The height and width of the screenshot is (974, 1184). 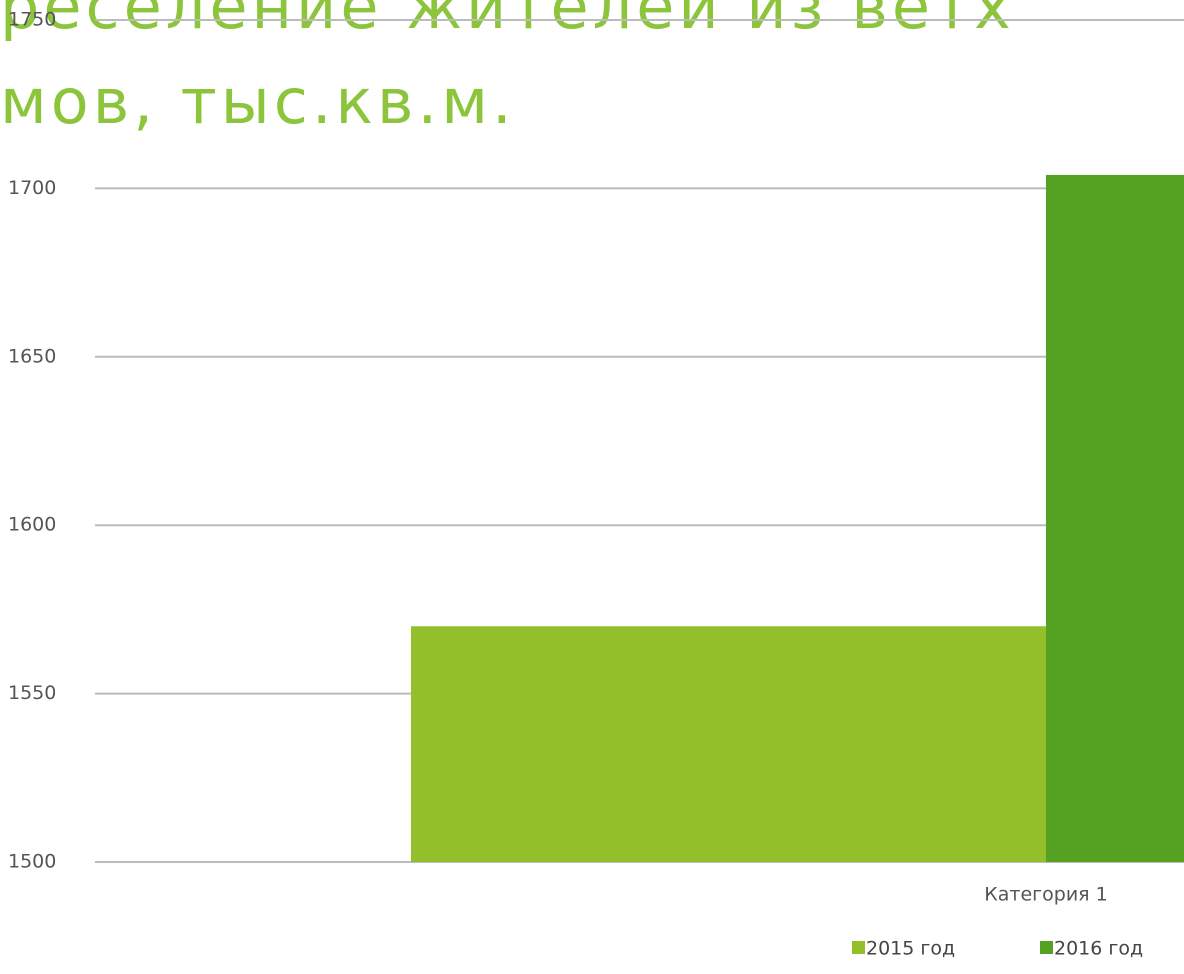 What do you see at coordinates (32, 356) in the screenshot?
I see `y-tick-label: 1650` at bounding box center [32, 356].